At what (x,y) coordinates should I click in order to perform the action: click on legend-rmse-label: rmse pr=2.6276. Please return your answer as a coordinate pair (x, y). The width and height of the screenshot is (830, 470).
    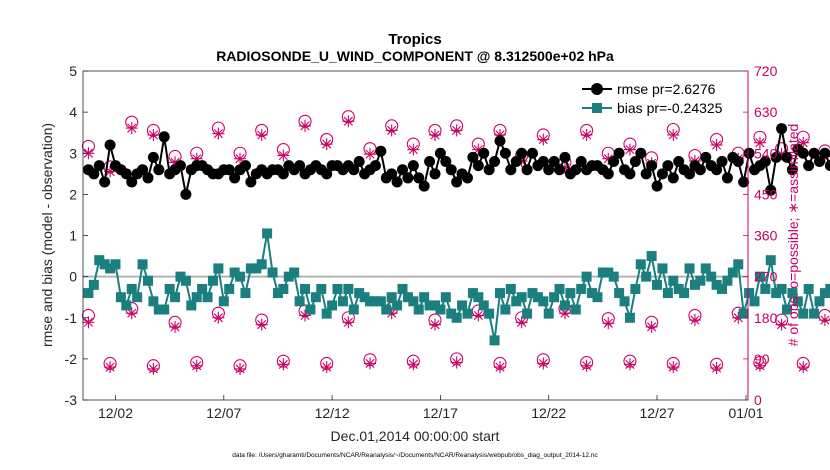
    Looking at the image, I should click on (666, 89).